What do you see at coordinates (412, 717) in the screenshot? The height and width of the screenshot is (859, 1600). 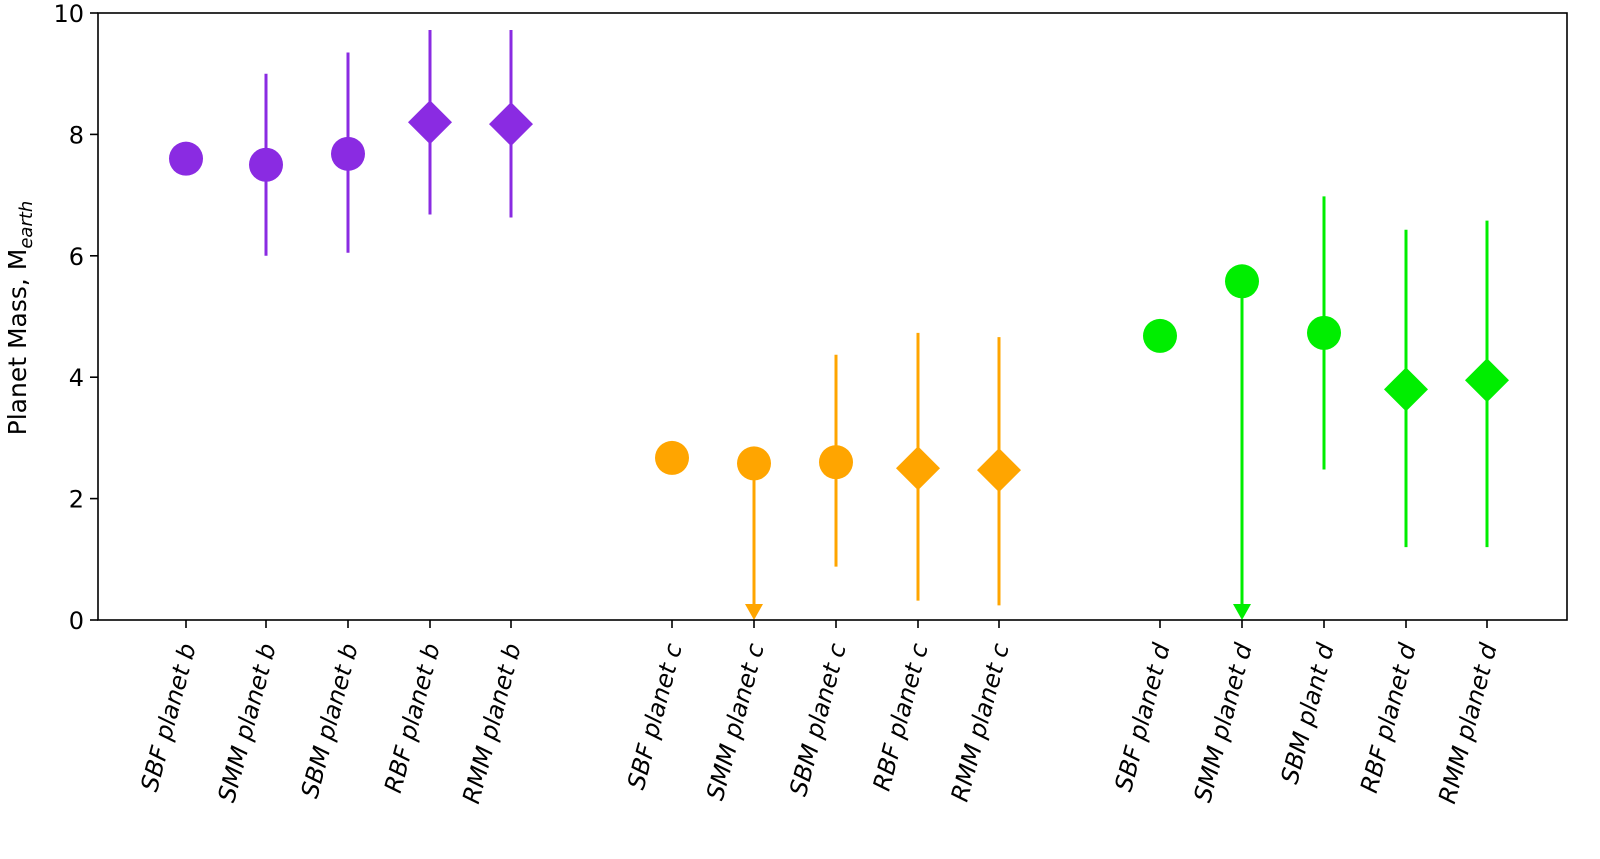 I see `x-tick-label: RBF planet b` at bounding box center [412, 717].